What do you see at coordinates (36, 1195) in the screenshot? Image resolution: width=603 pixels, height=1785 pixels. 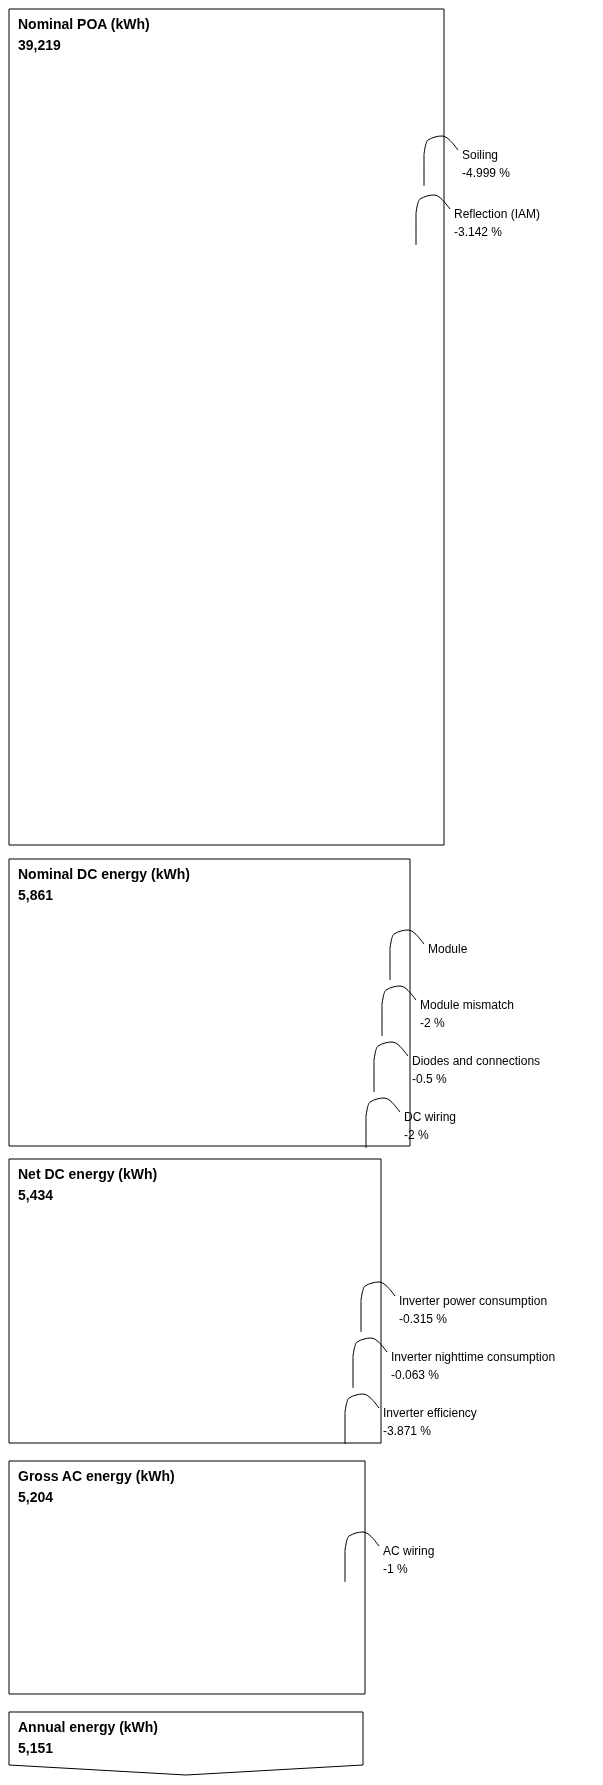 I see `data-label: 5,434` at bounding box center [36, 1195].